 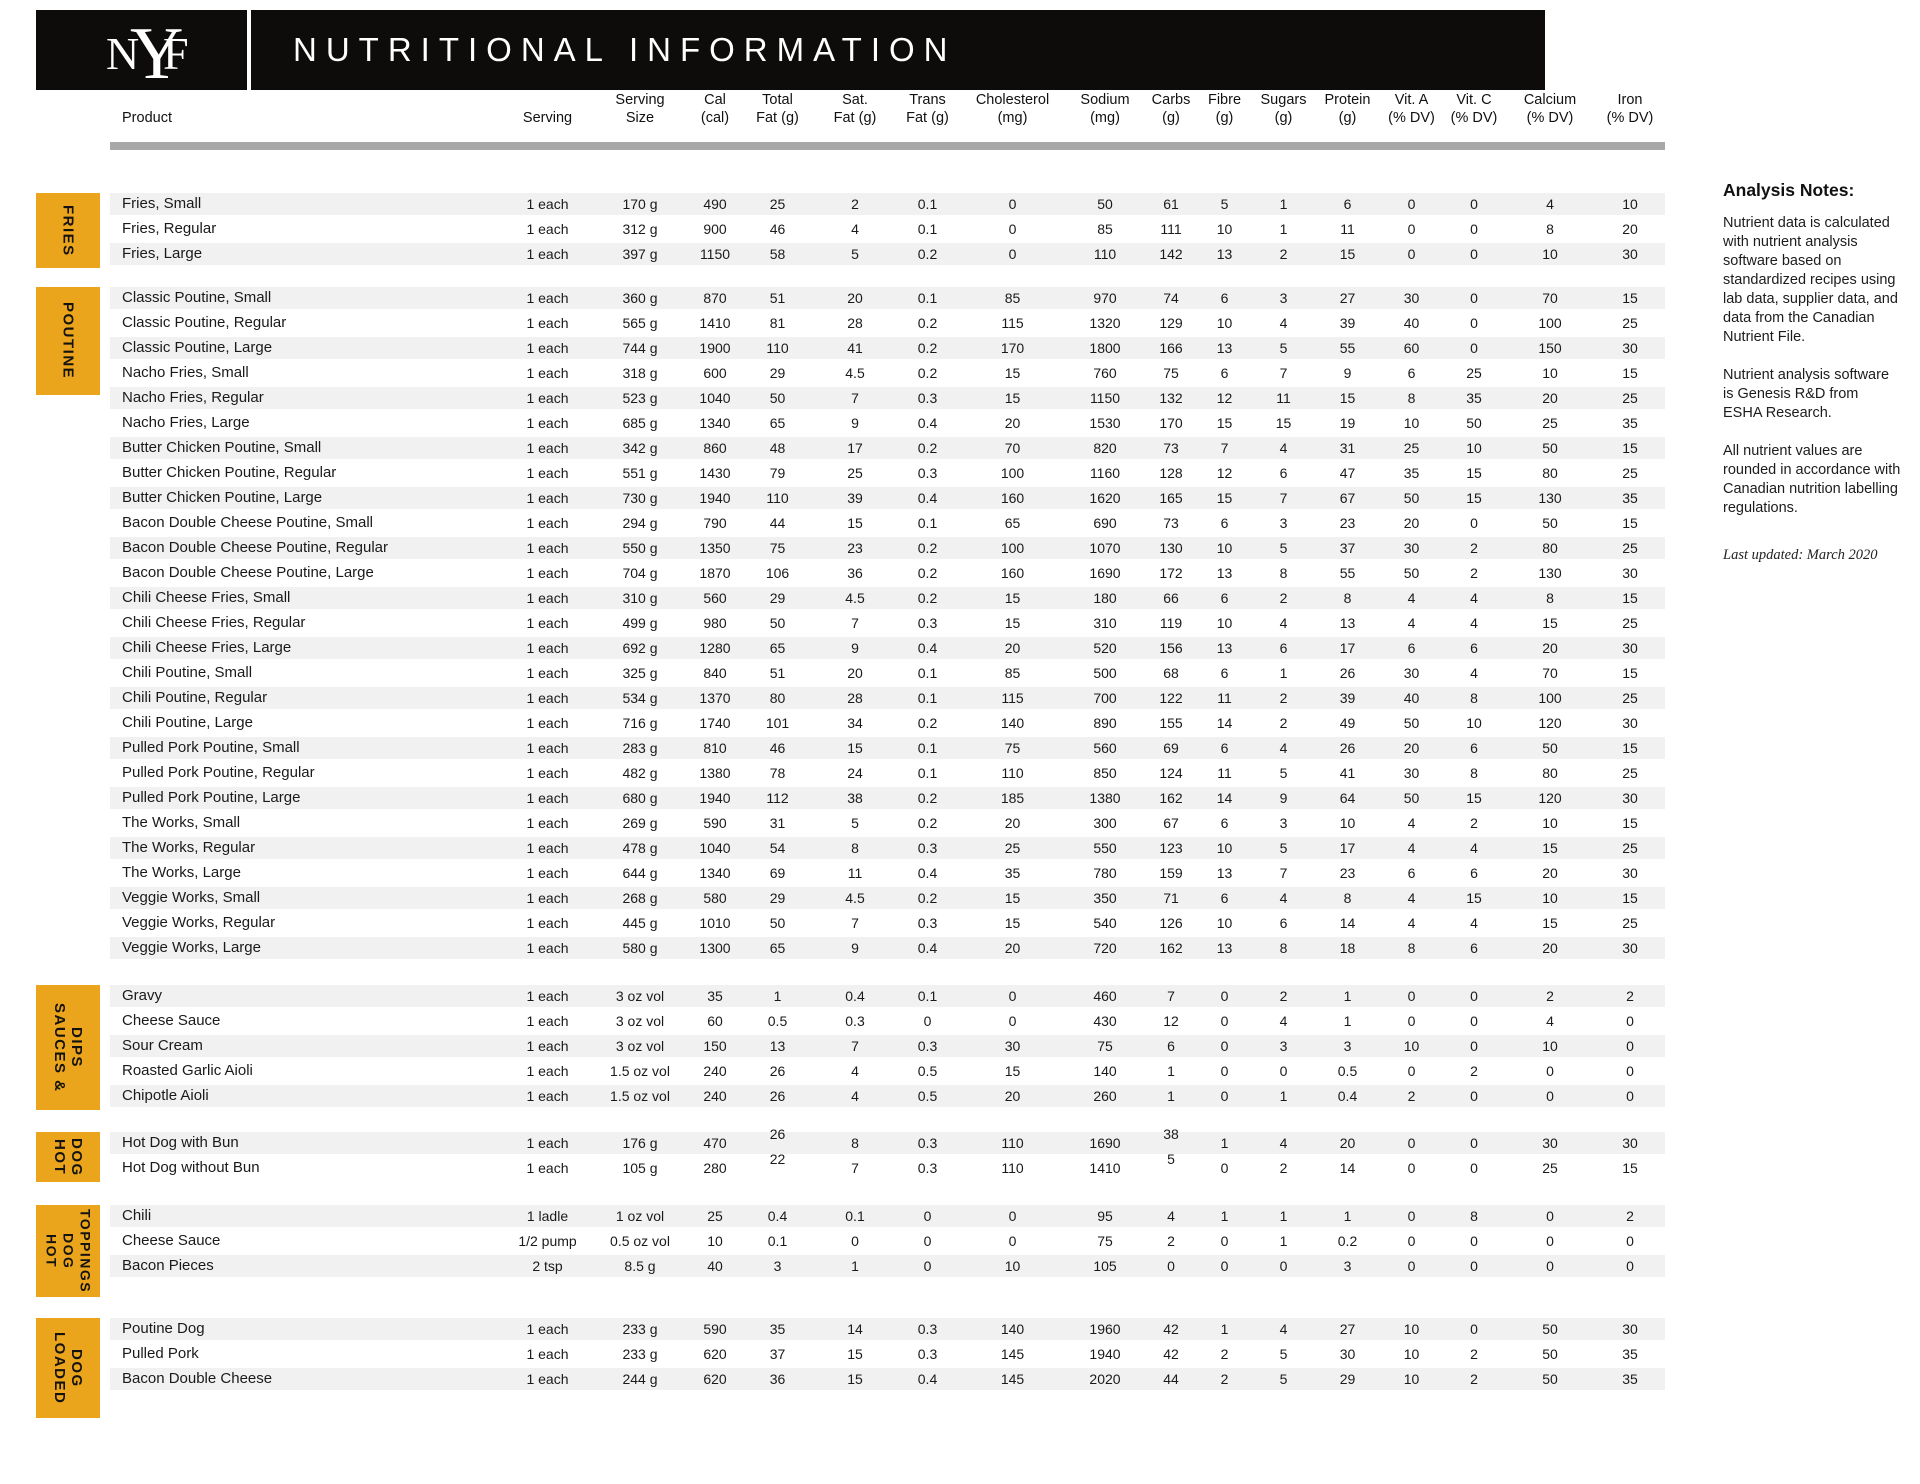 I want to click on cell-value: 0.5 oz vol, so click(x=640, y=1241).